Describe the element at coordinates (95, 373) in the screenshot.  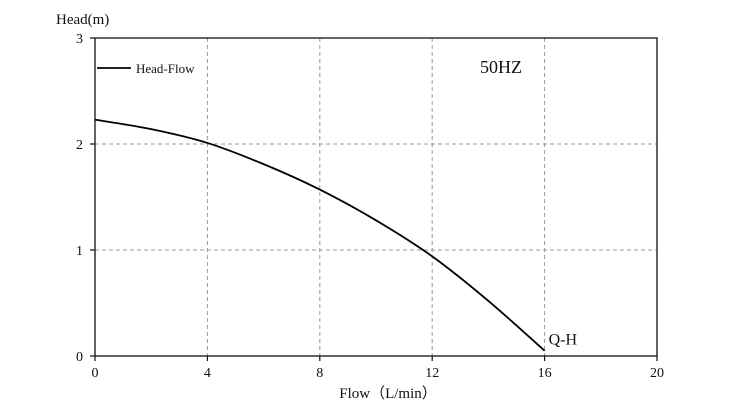
I see `x-tick-label: 0` at that location.